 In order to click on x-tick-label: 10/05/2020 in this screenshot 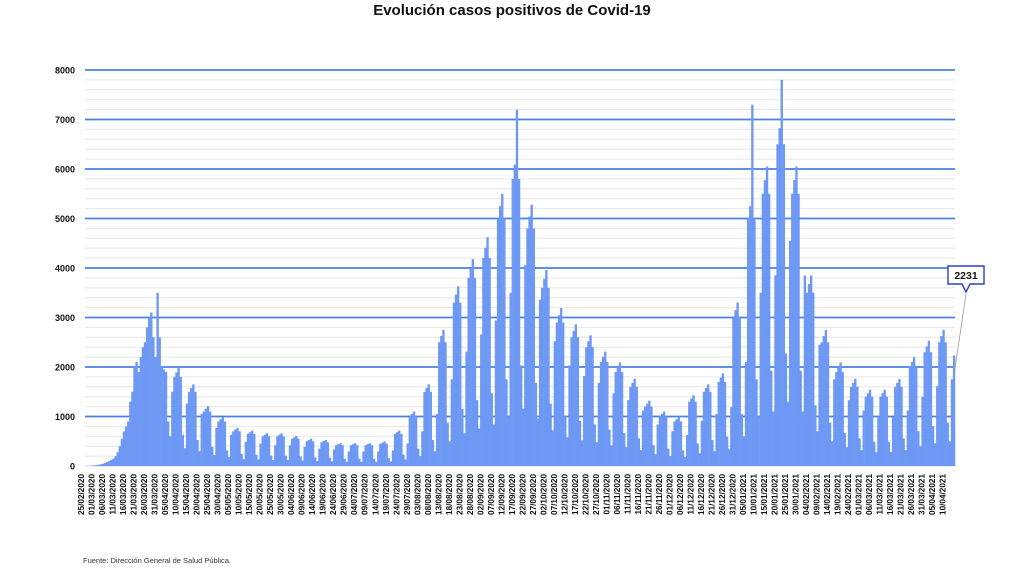, I will do `click(239, 494)`.